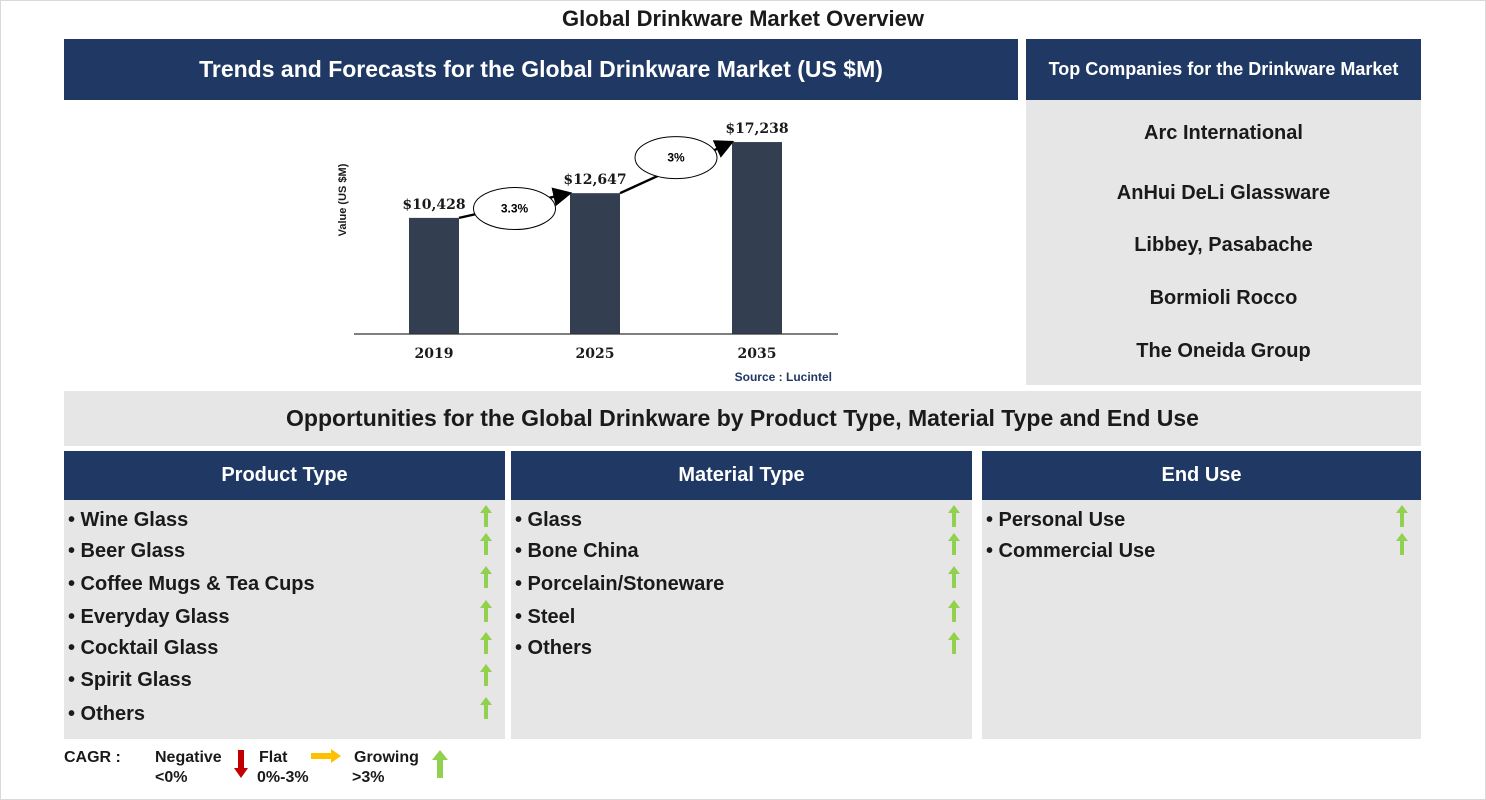 The height and width of the screenshot is (800, 1486). What do you see at coordinates (1056, 520) in the screenshot?
I see `list-item: • Personal Use` at bounding box center [1056, 520].